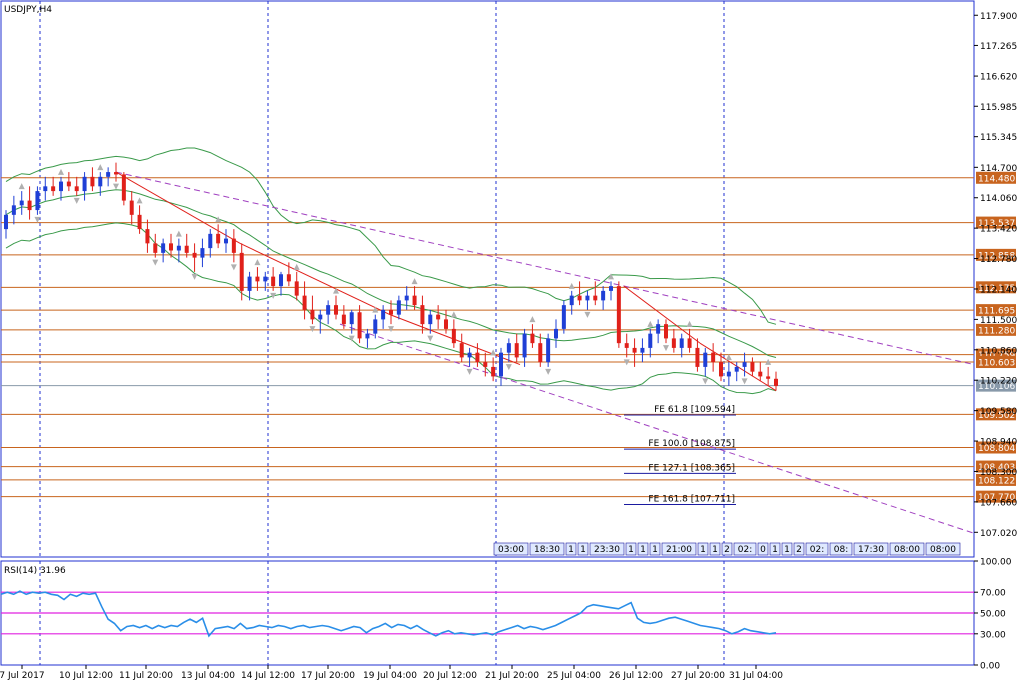  I want to click on price-level-label: 114.480, so click(996, 179).